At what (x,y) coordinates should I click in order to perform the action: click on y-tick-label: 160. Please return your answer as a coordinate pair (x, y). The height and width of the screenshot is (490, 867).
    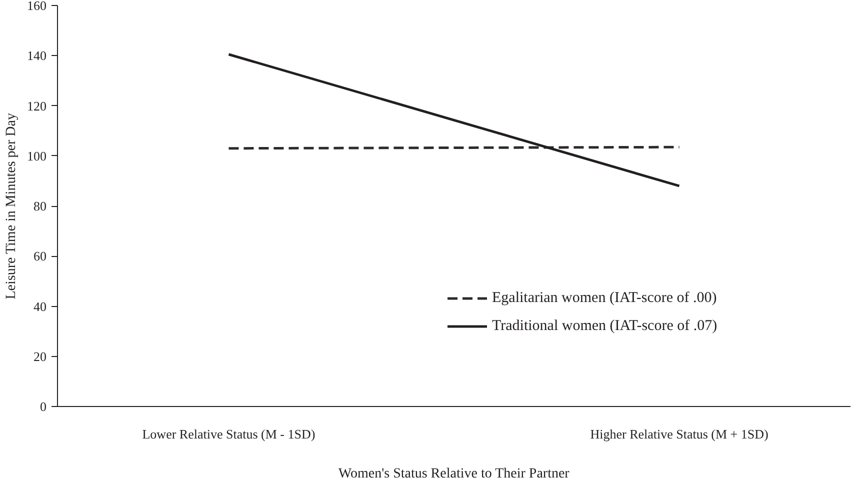
    Looking at the image, I should click on (36, 6).